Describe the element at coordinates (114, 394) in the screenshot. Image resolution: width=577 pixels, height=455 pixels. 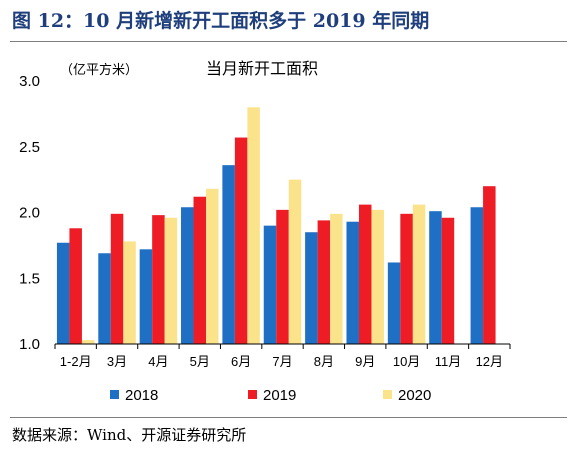
I see `legend-swatch-2018` at that location.